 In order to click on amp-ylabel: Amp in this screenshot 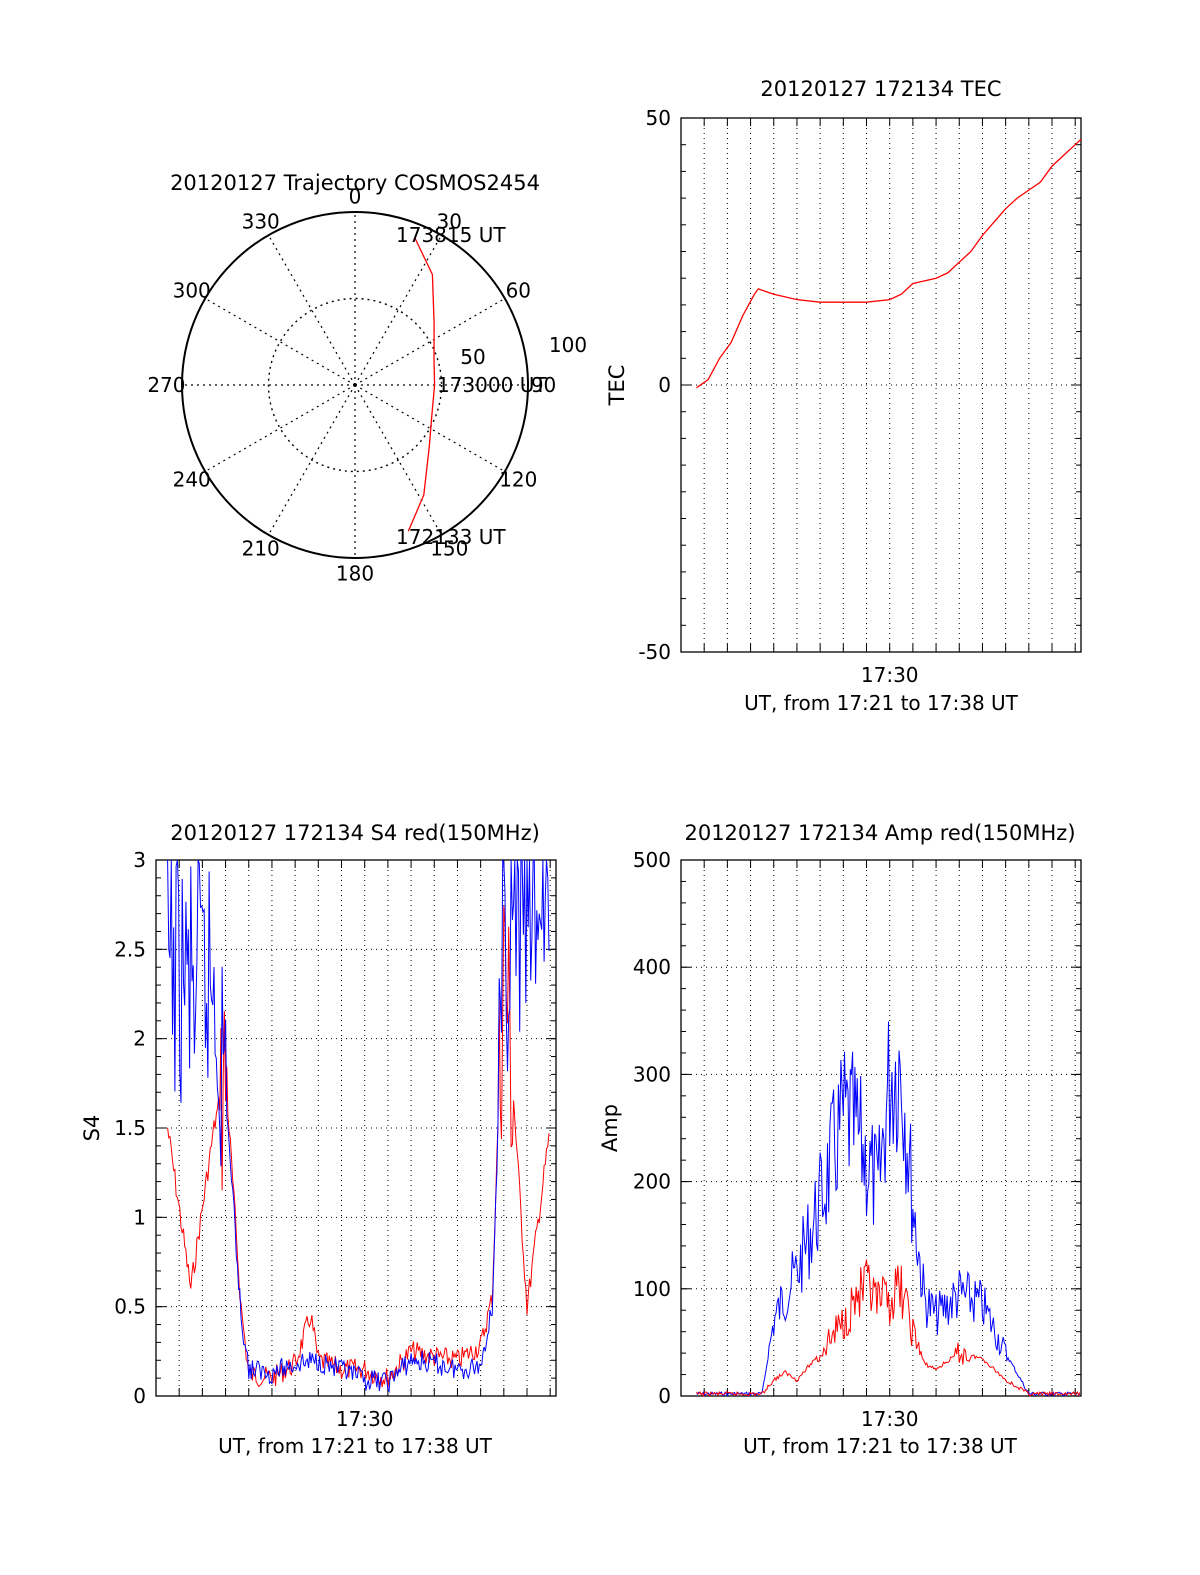, I will do `click(610, 1128)`.